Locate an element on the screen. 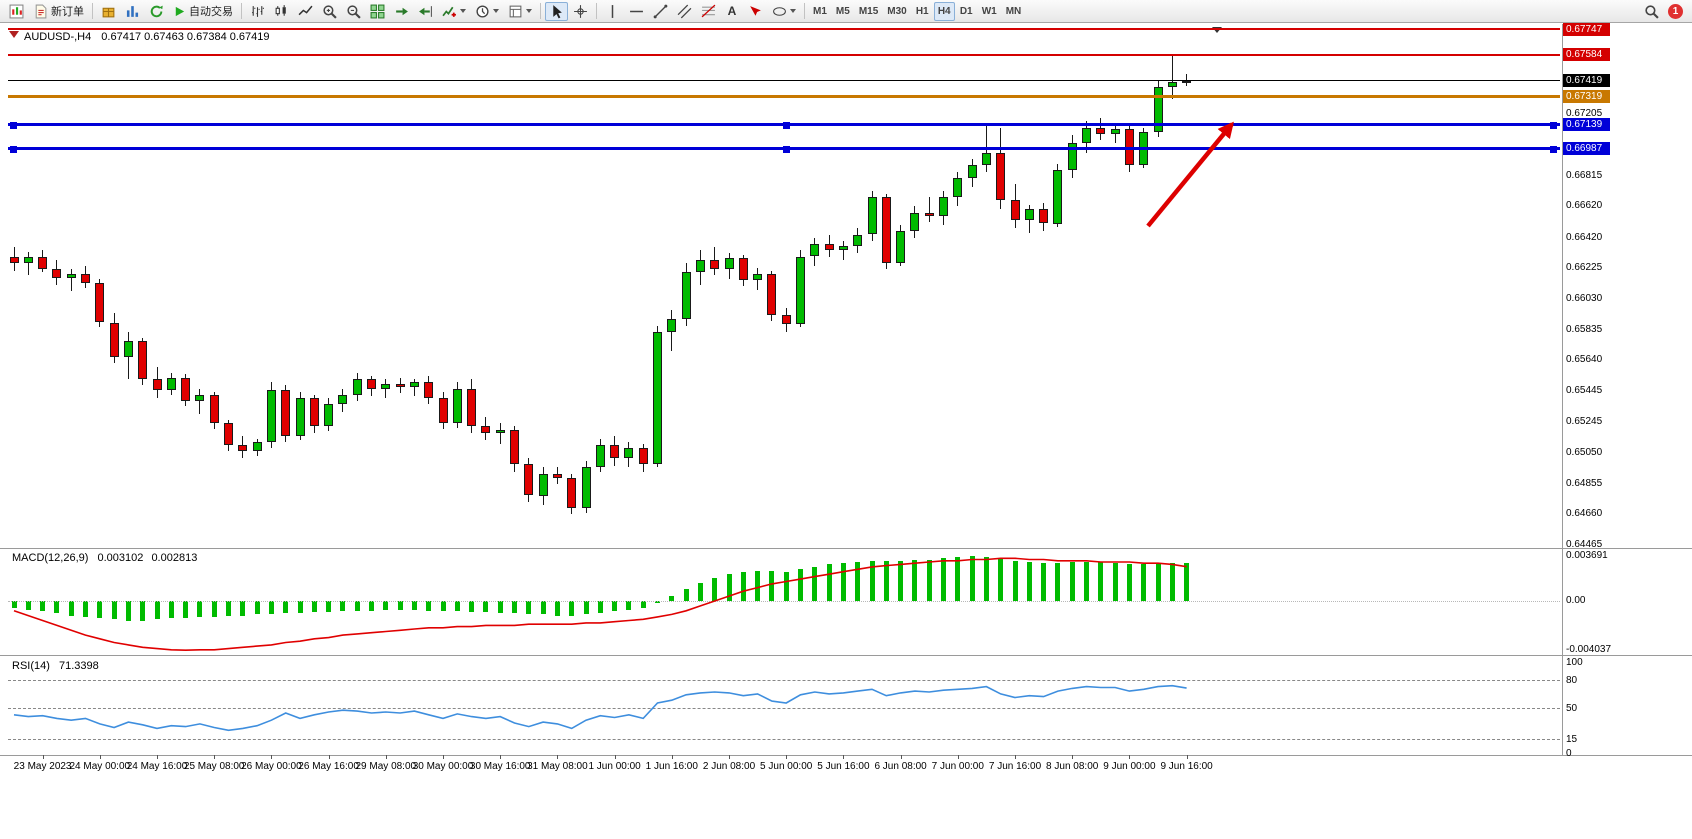 The width and height of the screenshot is (1692, 839). trend-arrow-annotation is located at coordinates (1190, 174).